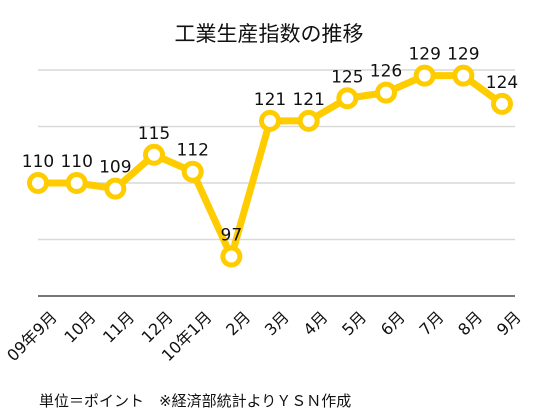  I want to click on data-label-11: 129, so click(463, 55).